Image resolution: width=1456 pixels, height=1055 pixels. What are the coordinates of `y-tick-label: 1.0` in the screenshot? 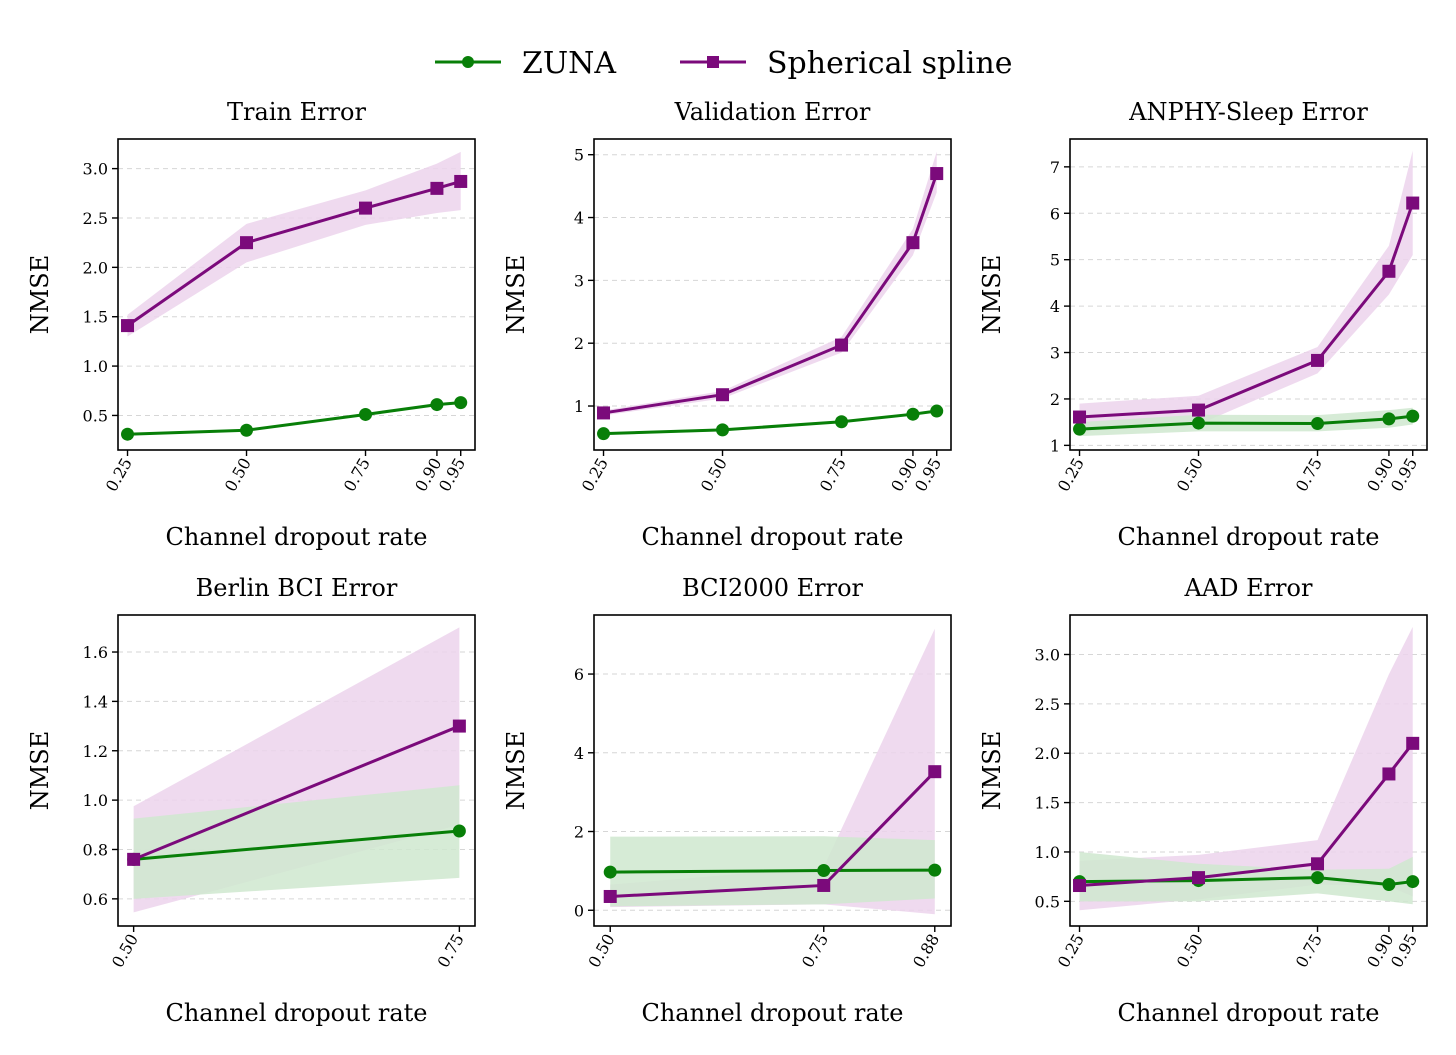 It's located at (95, 800).